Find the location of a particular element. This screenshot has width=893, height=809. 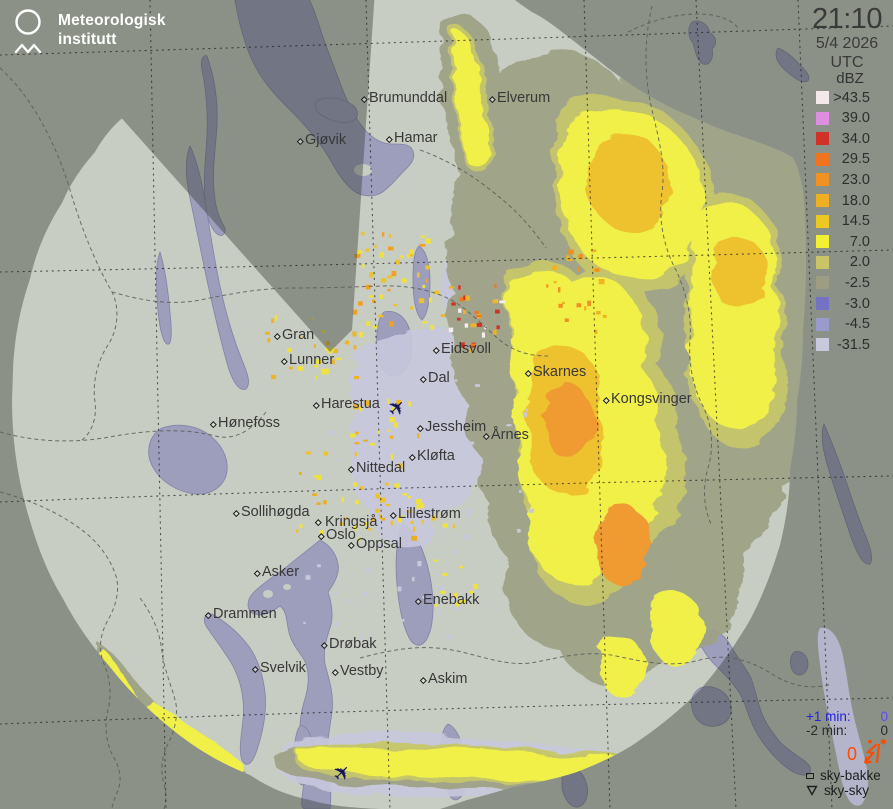

city-name: Vestby is located at coordinates (362, 671).